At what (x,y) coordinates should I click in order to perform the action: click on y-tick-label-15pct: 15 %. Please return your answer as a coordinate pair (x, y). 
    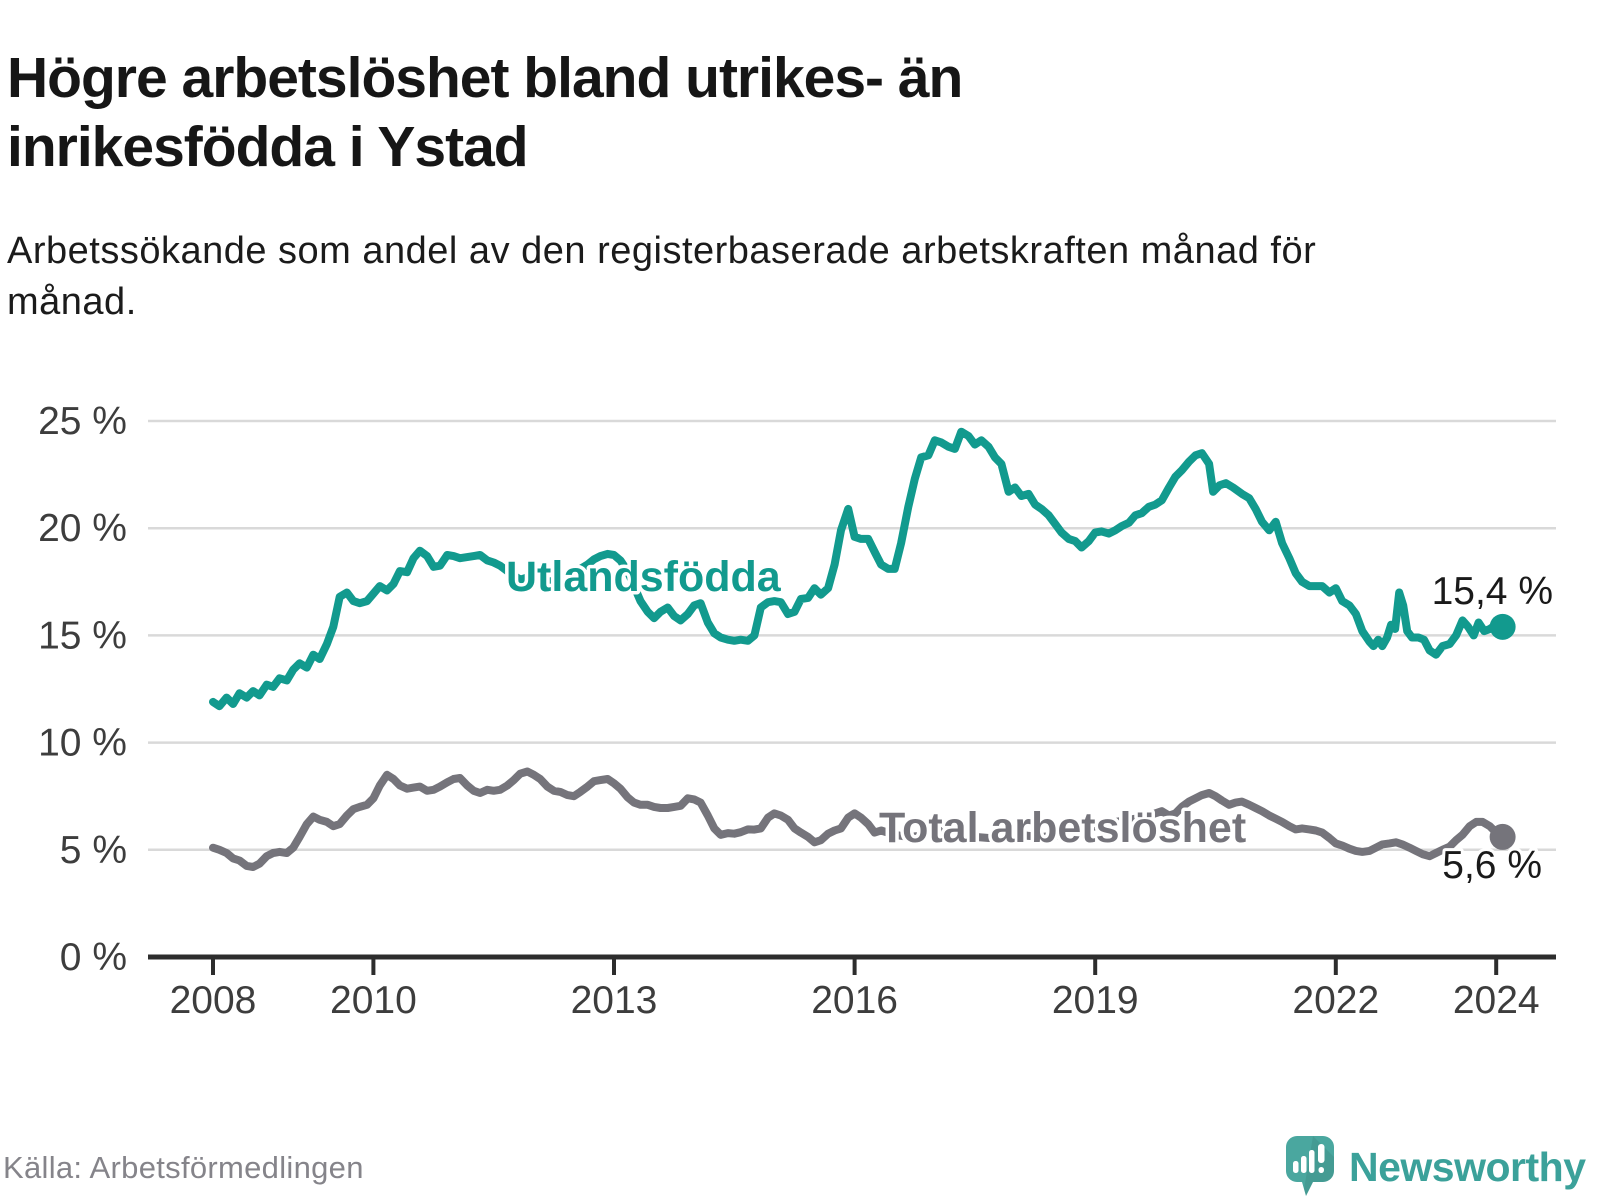
    Looking at the image, I should click on (82, 635).